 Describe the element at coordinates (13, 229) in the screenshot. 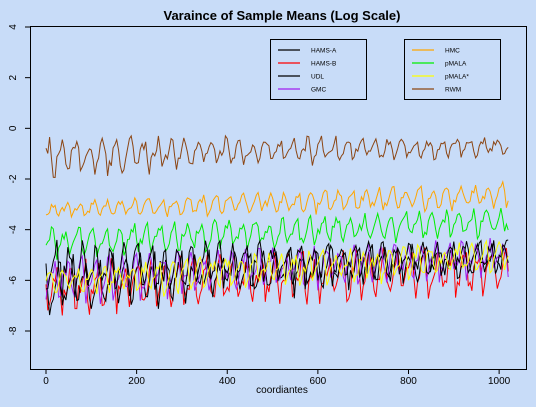

I see `y-tick-label: -4` at that location.